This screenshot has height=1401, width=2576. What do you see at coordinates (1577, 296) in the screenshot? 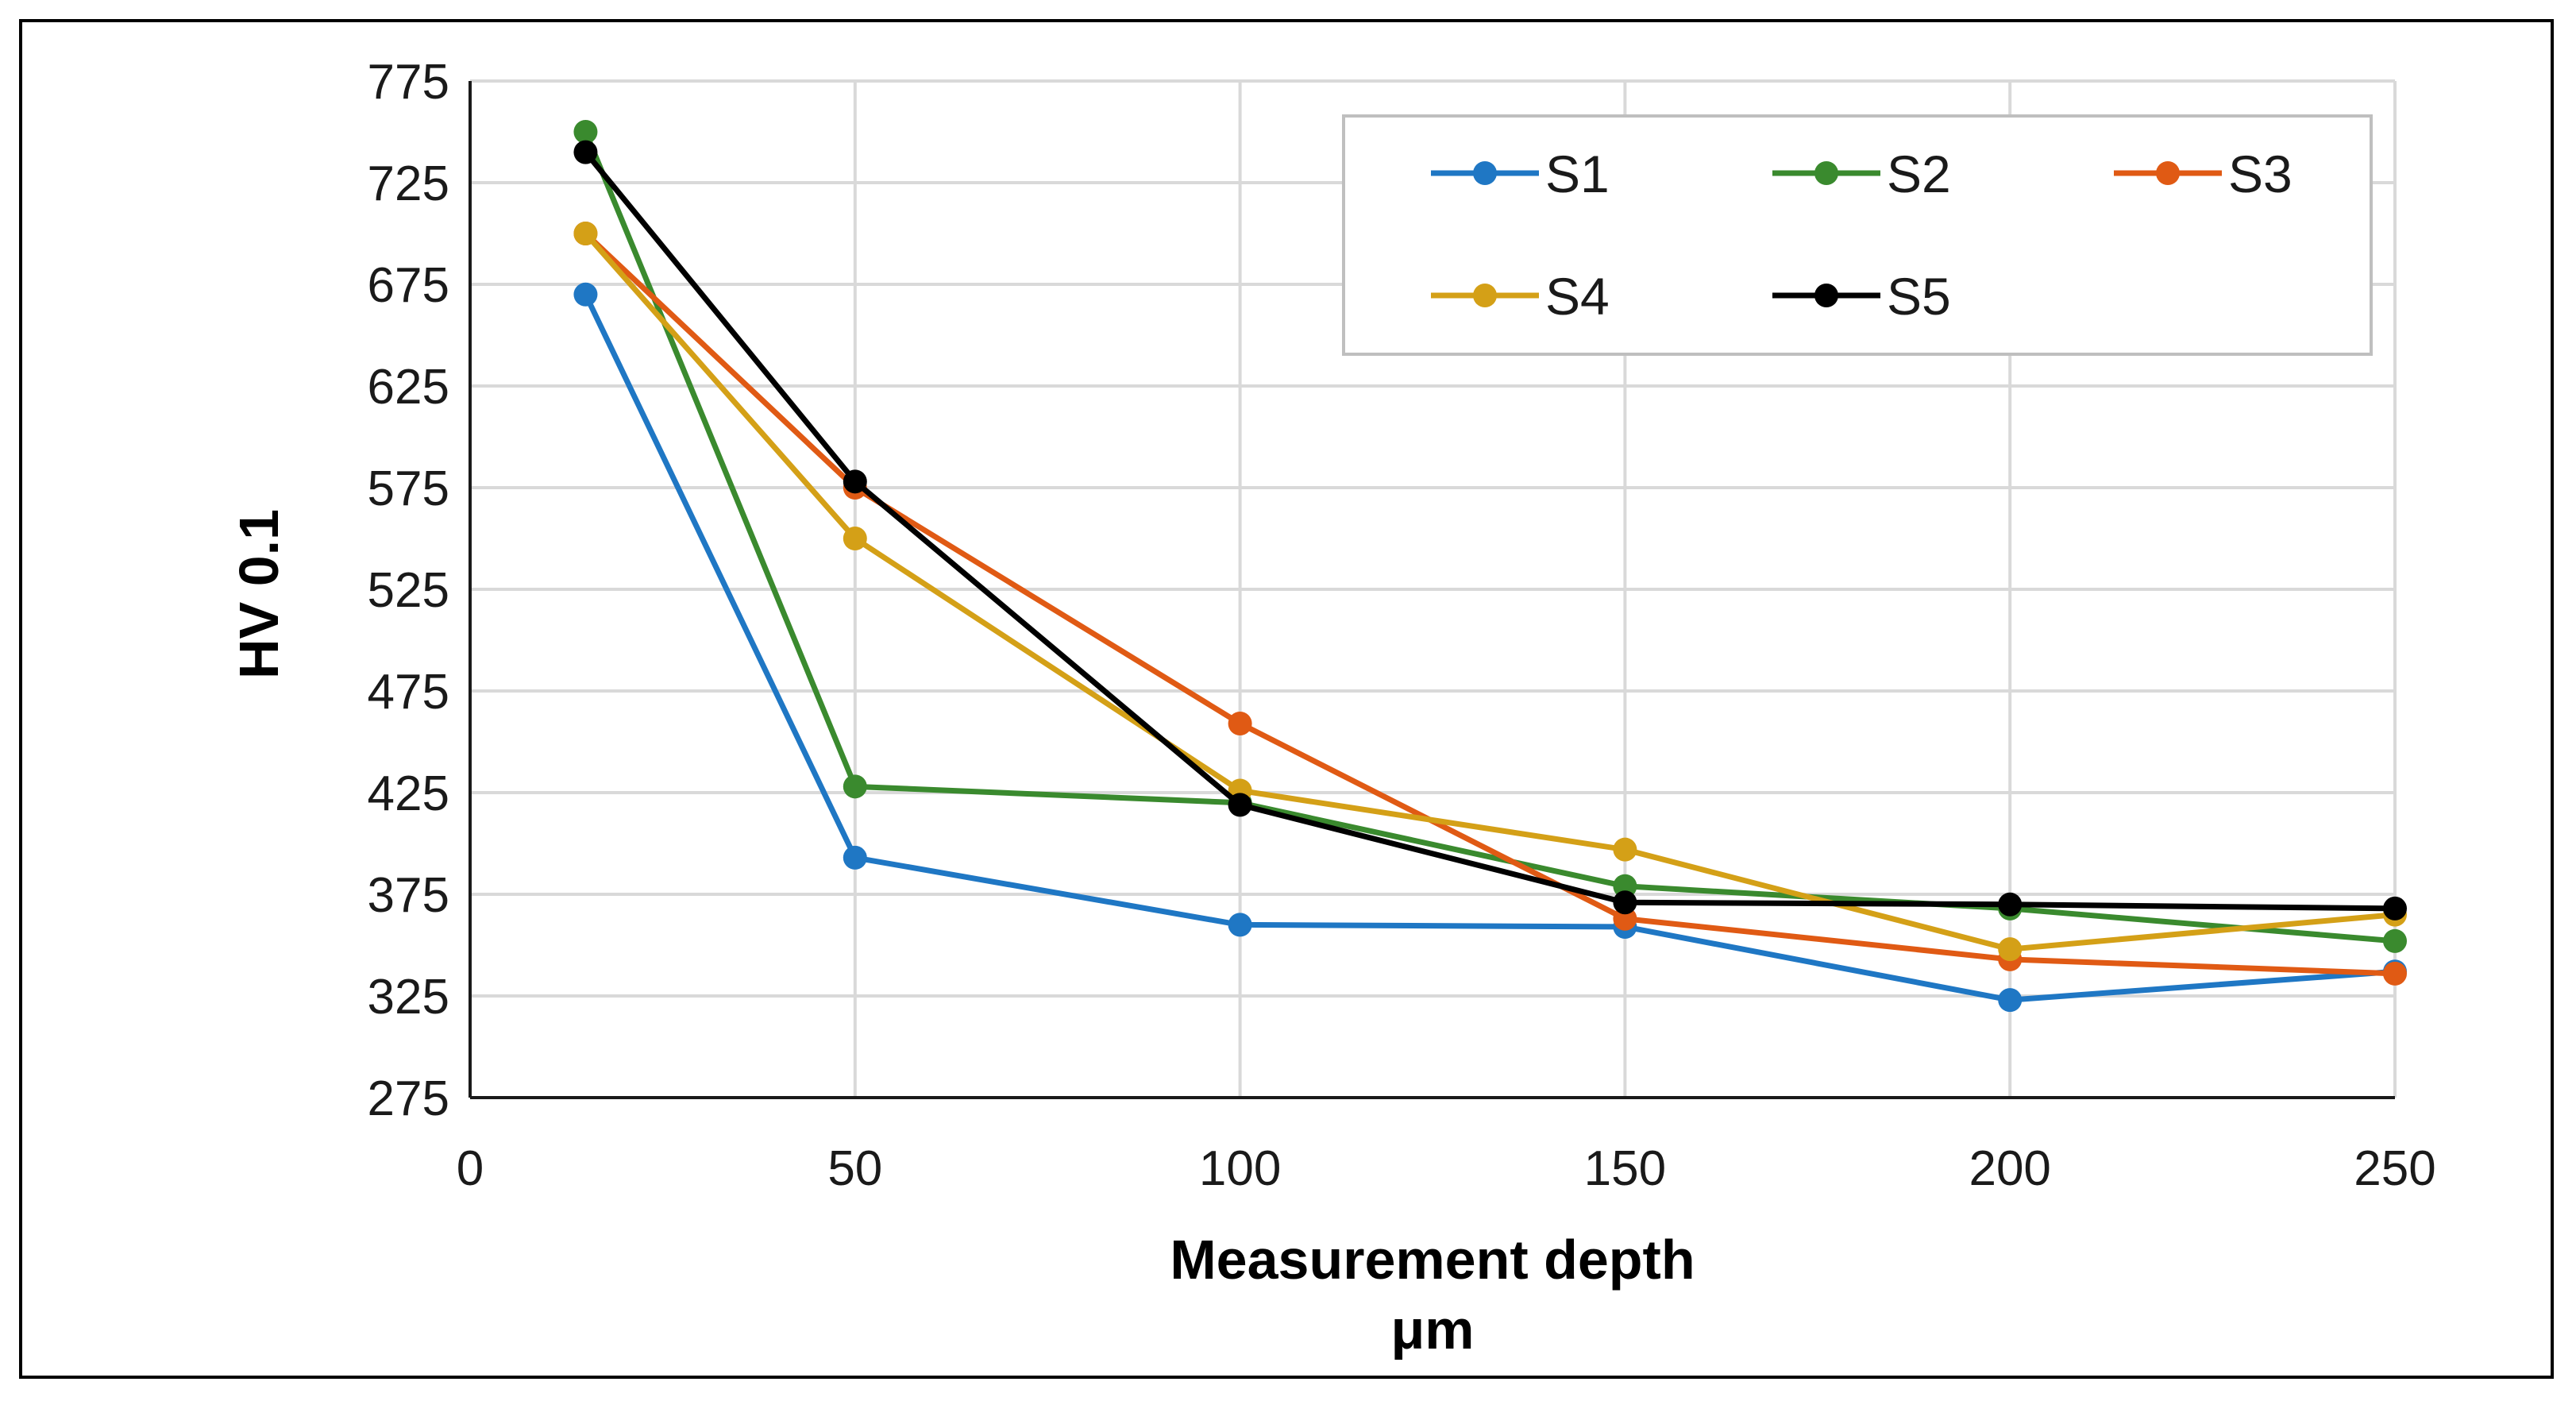
I see `legend-label-s4: S4` at bounding box center [1577, 296].